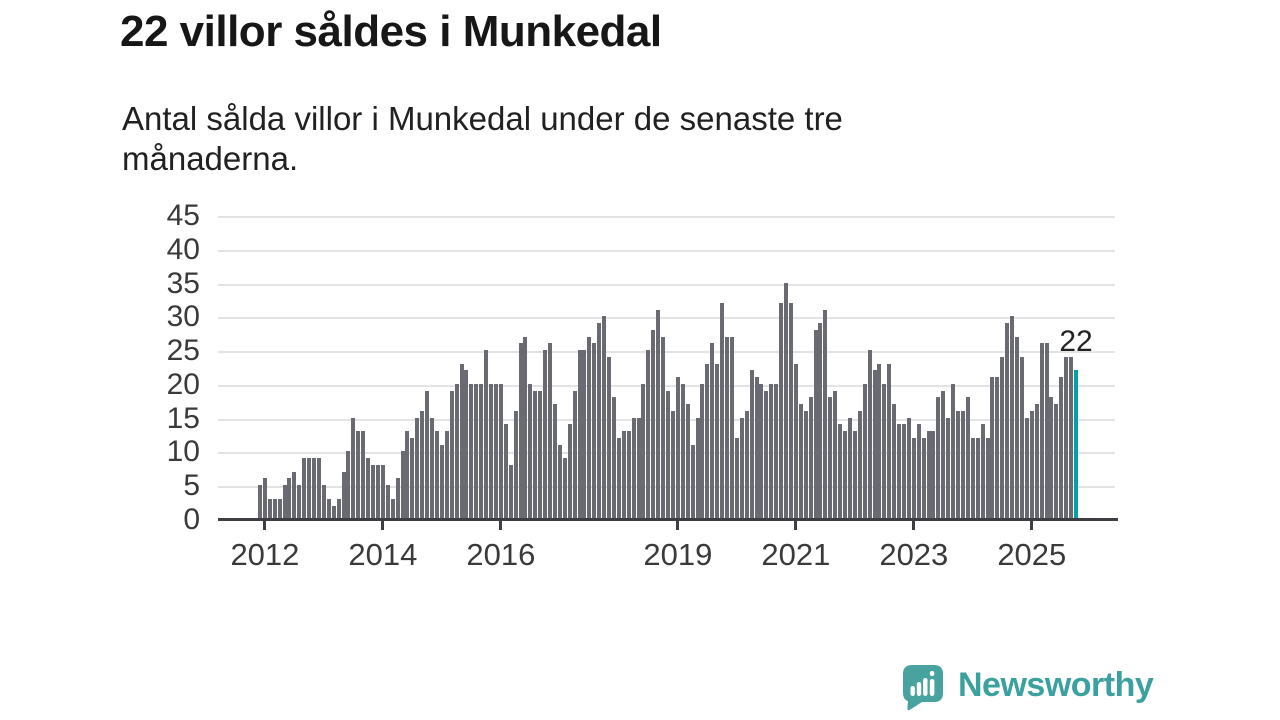 This screenshot has height=720, width=1280. Describe the element at coordinates (183, 452) in the screenshot. I see `y-axis-label-10: 10` at that location.